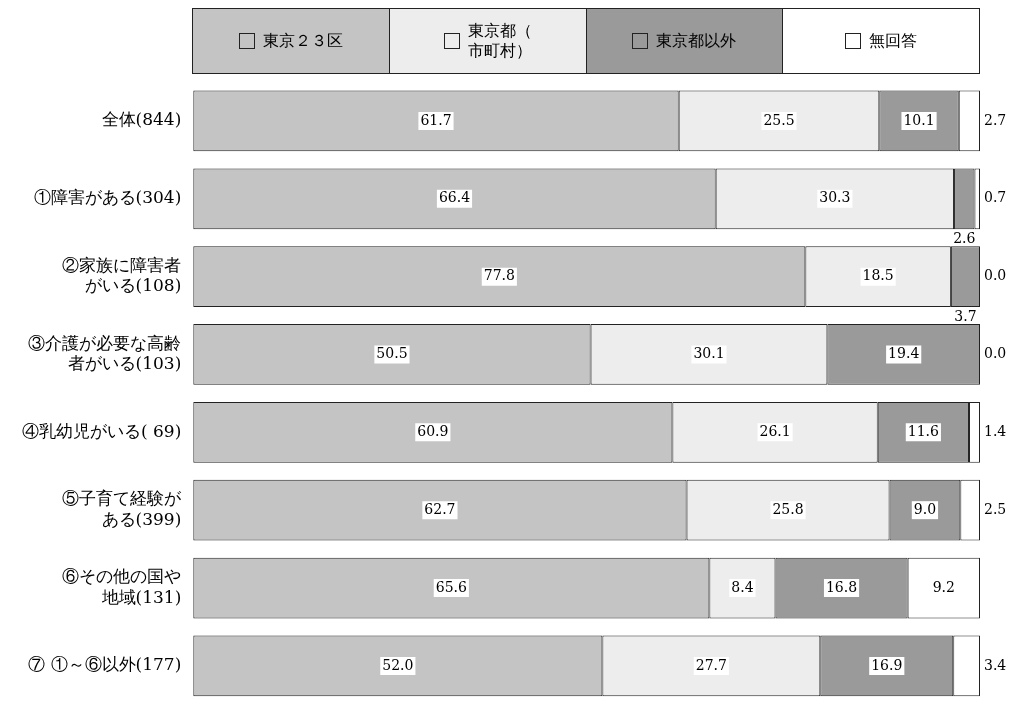  What do you see at coordinates (965, 315) in the screenshot?
I see `data-label: 3.7` at bounding box center [965, 315].